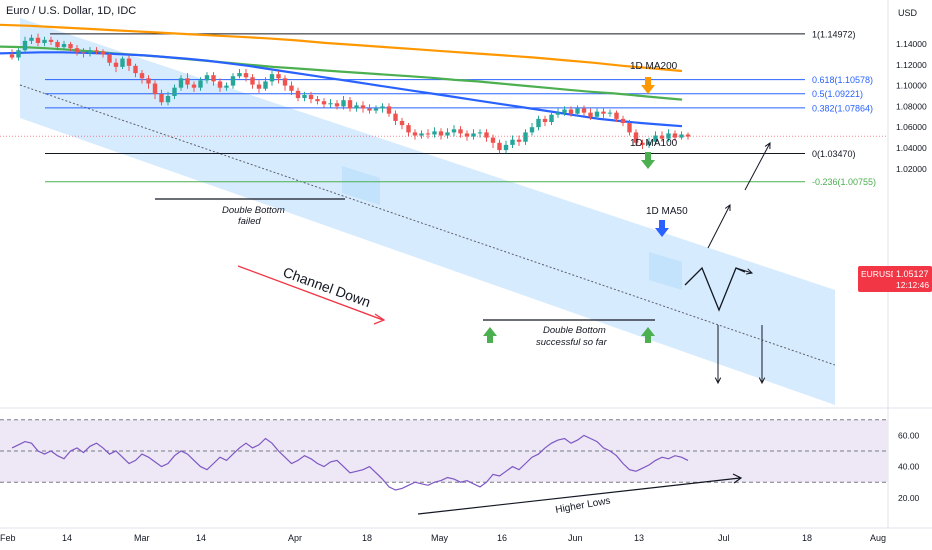 This screenshot has height=550, width=932. I want to click on projection-zigzag-end, so click(744, 270).